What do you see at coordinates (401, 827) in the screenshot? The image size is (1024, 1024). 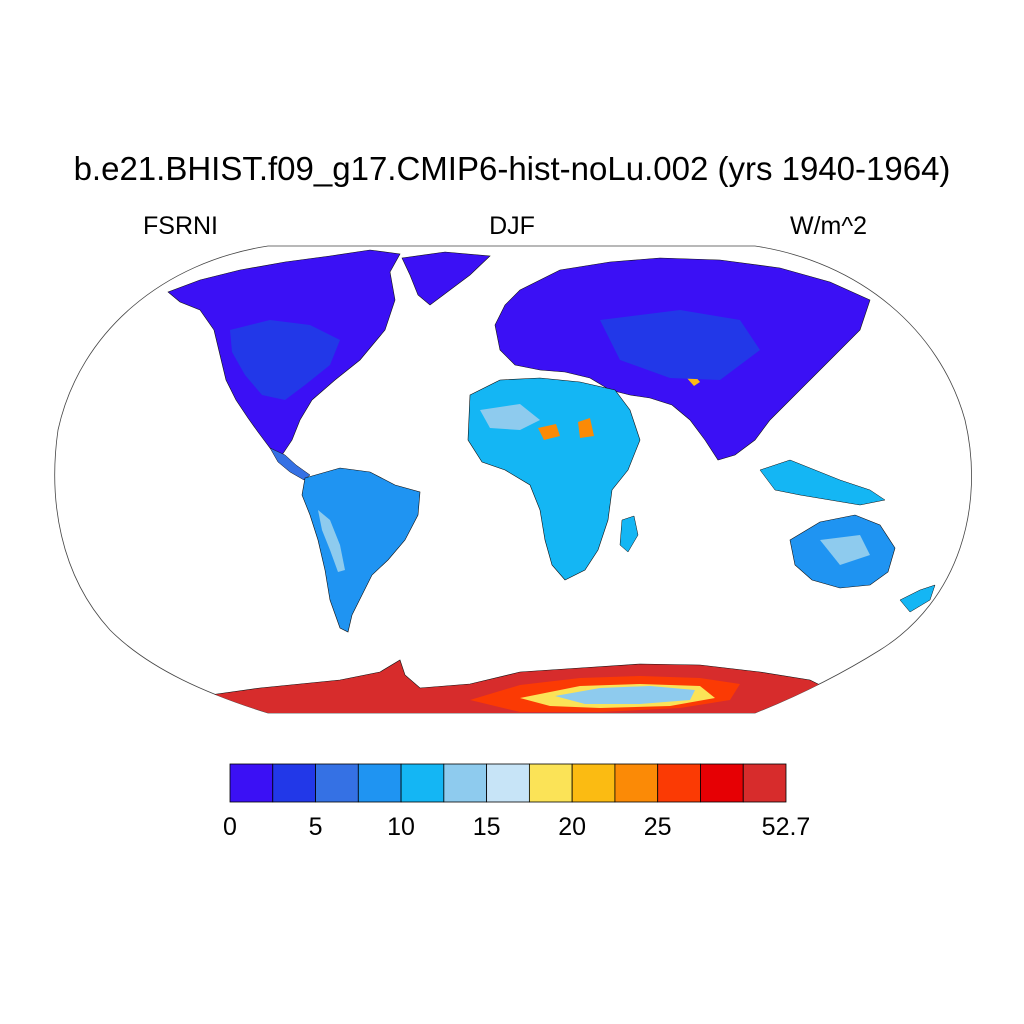 I see `colorbar-tick-label: 10` at bounding box center [401, 827].